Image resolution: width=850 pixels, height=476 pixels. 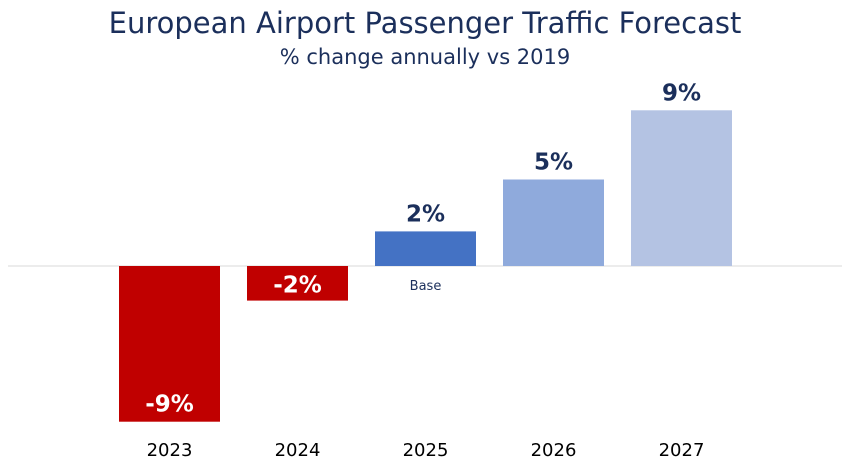 I want to click on bar-2025, so click(x=425, y=248).